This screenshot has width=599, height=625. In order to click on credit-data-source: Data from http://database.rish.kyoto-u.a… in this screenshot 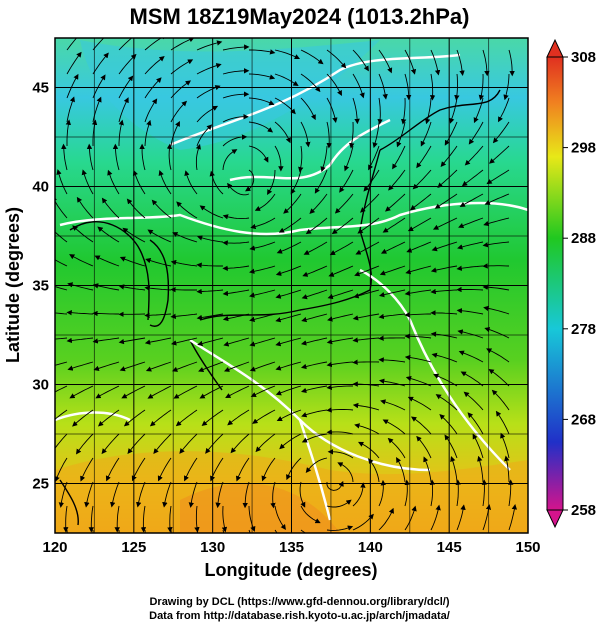, I will do `click(299, 616)`.